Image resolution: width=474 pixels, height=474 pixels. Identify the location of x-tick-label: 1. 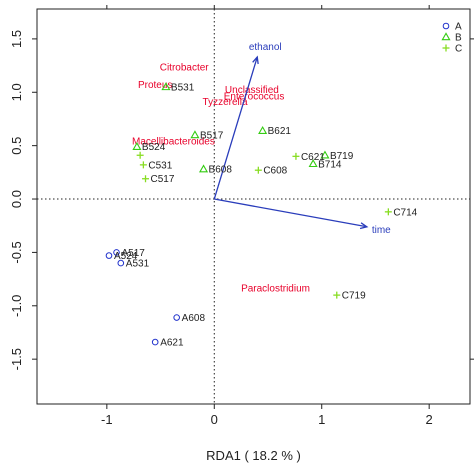
(321, 419).